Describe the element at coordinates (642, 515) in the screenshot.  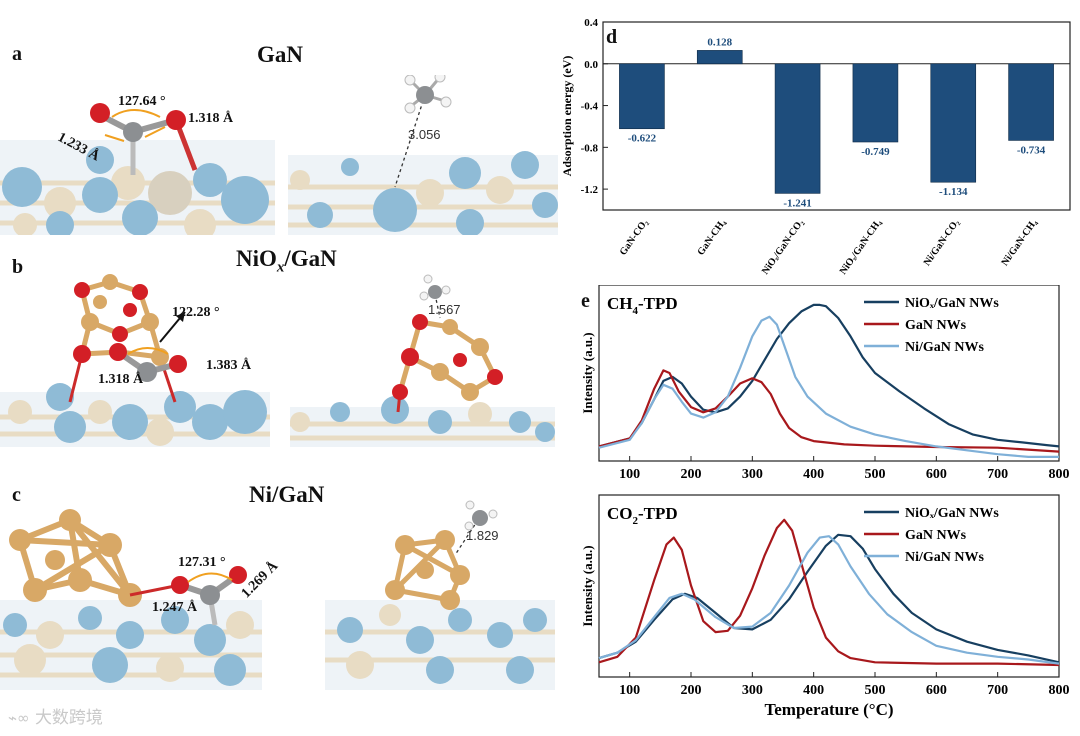
I see `chart-title: CO2-TPD` at that location.